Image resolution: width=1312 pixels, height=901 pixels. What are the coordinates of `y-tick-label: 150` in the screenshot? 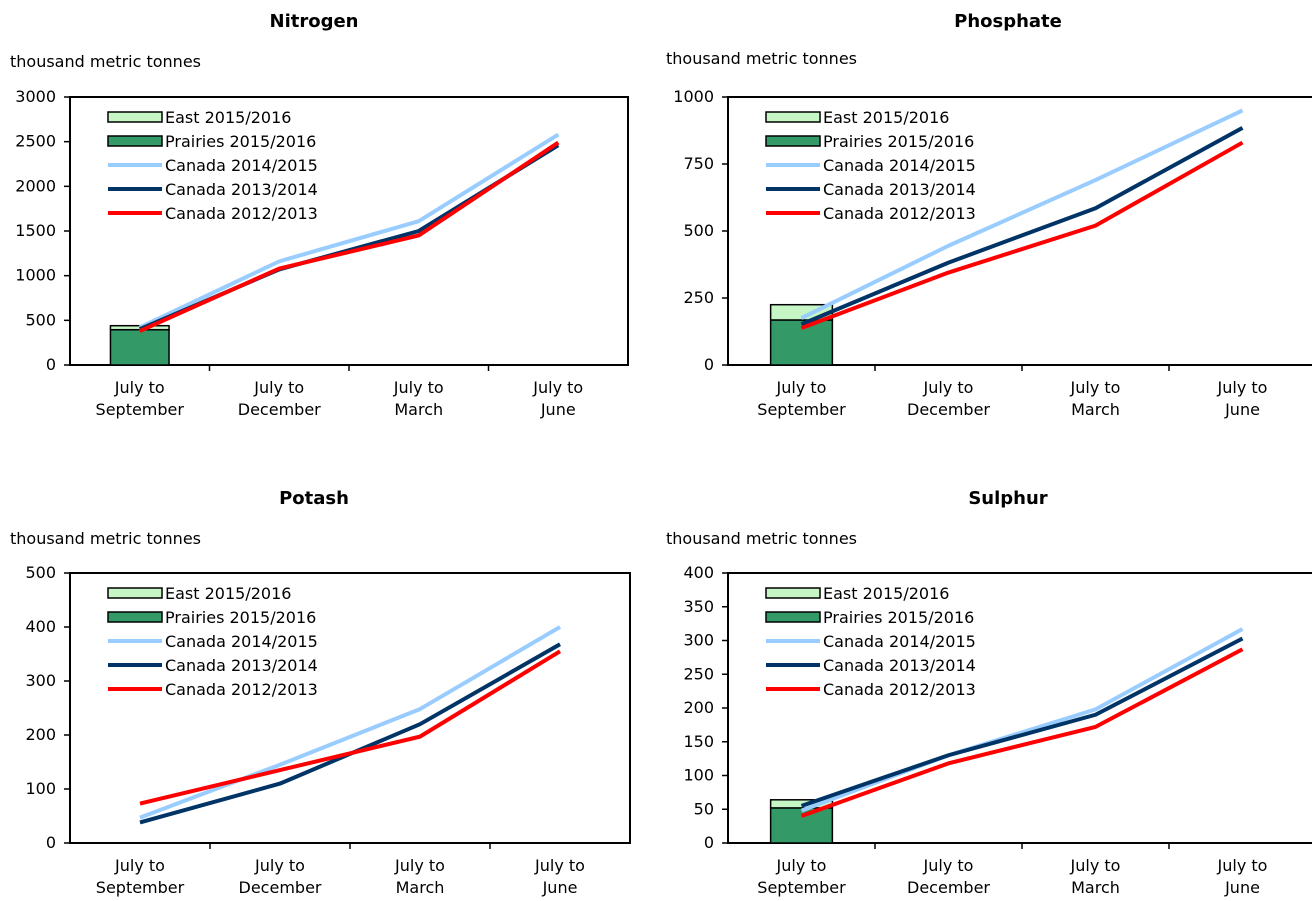 It's located at (698, 741).